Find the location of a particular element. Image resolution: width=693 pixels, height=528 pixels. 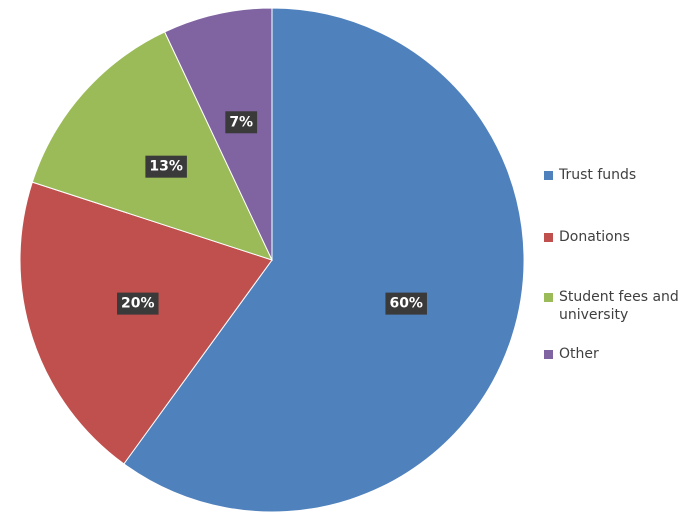

data-label-text: 7% is located at coordinates (241, 122).